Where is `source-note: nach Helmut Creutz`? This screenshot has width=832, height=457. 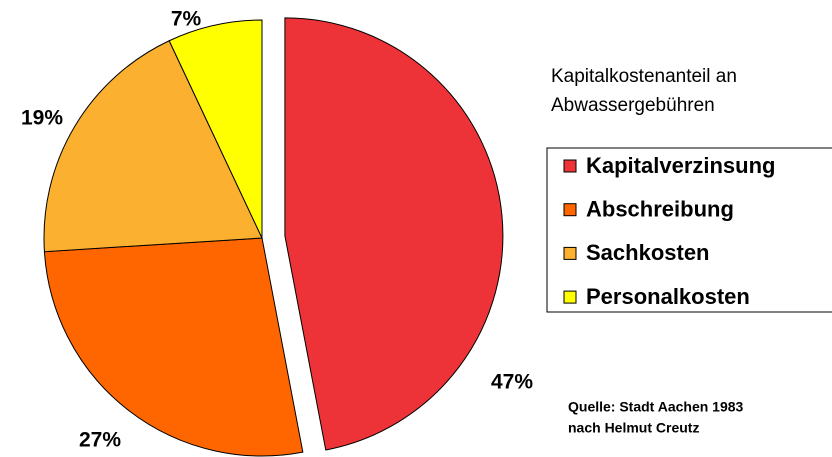 source-note: nach Helmut Creutz is located at coordinates (633, 428).